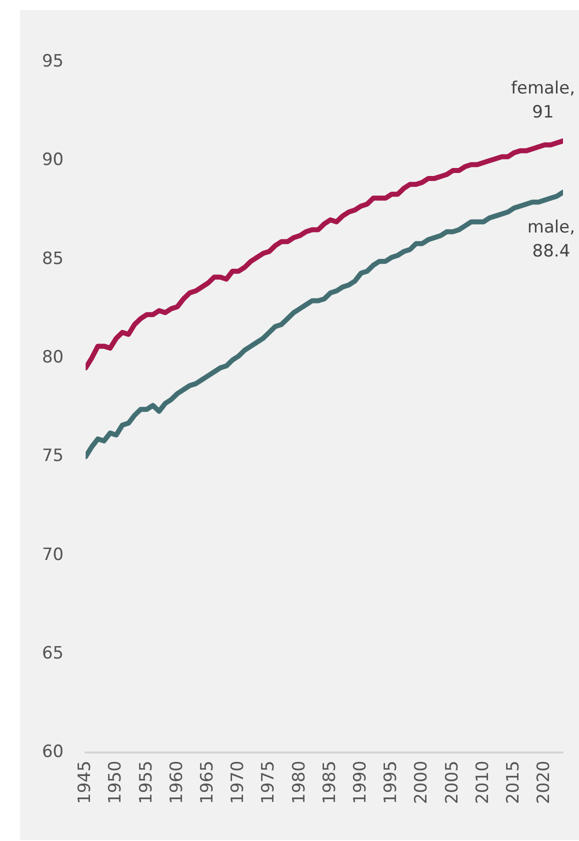 The height and width of the screenshot is (841, 579). Describe the element at coordinates (176, 782) in the screenshot. I see `x-tick-label: 1960` at that location.